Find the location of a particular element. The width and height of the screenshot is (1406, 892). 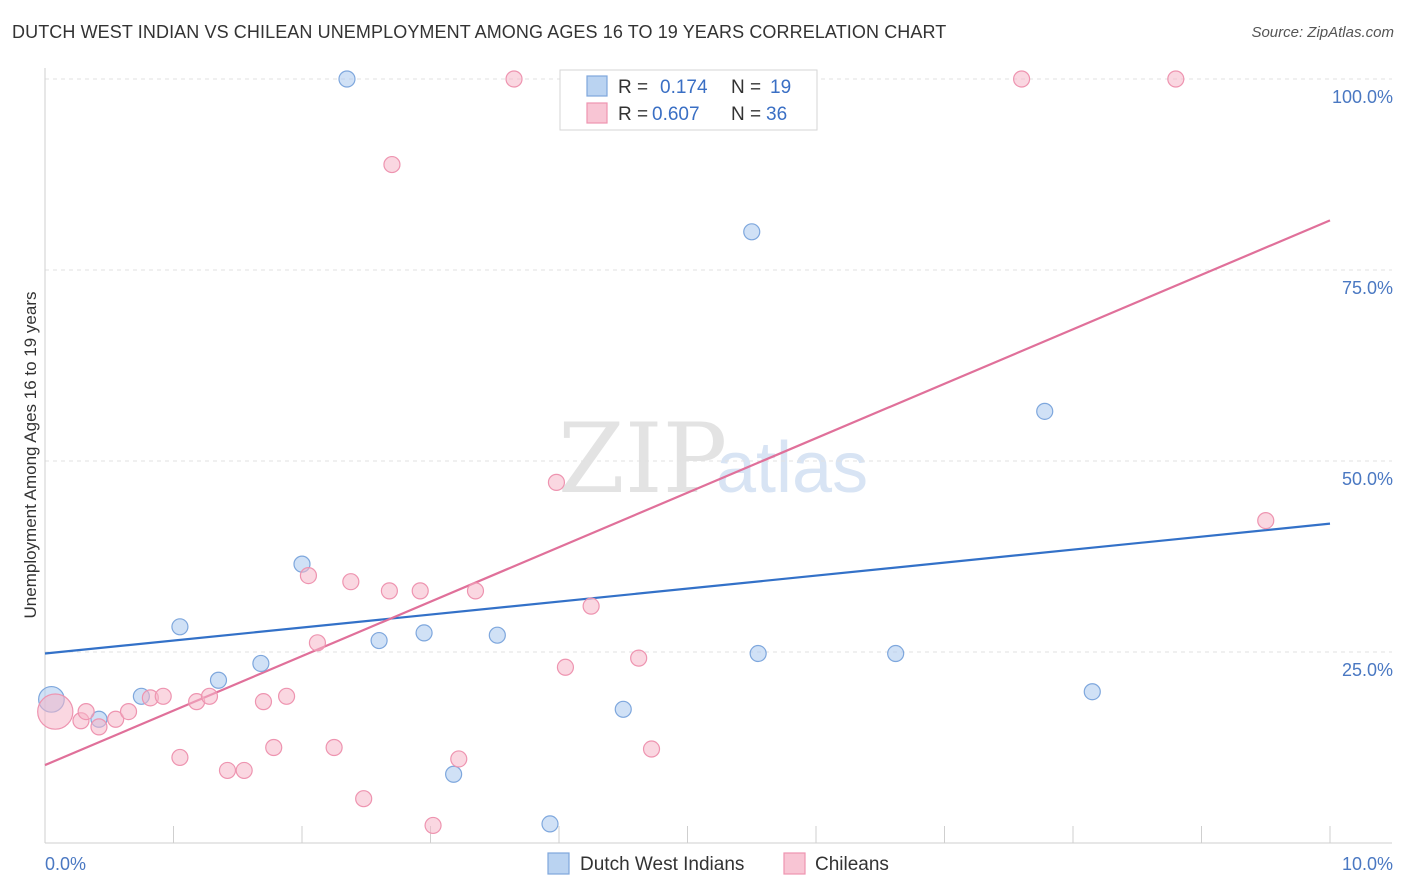

y-tick-labels: 100.0% 75.0% 50.0% 25.0% is located at coordinates (1362, 383).